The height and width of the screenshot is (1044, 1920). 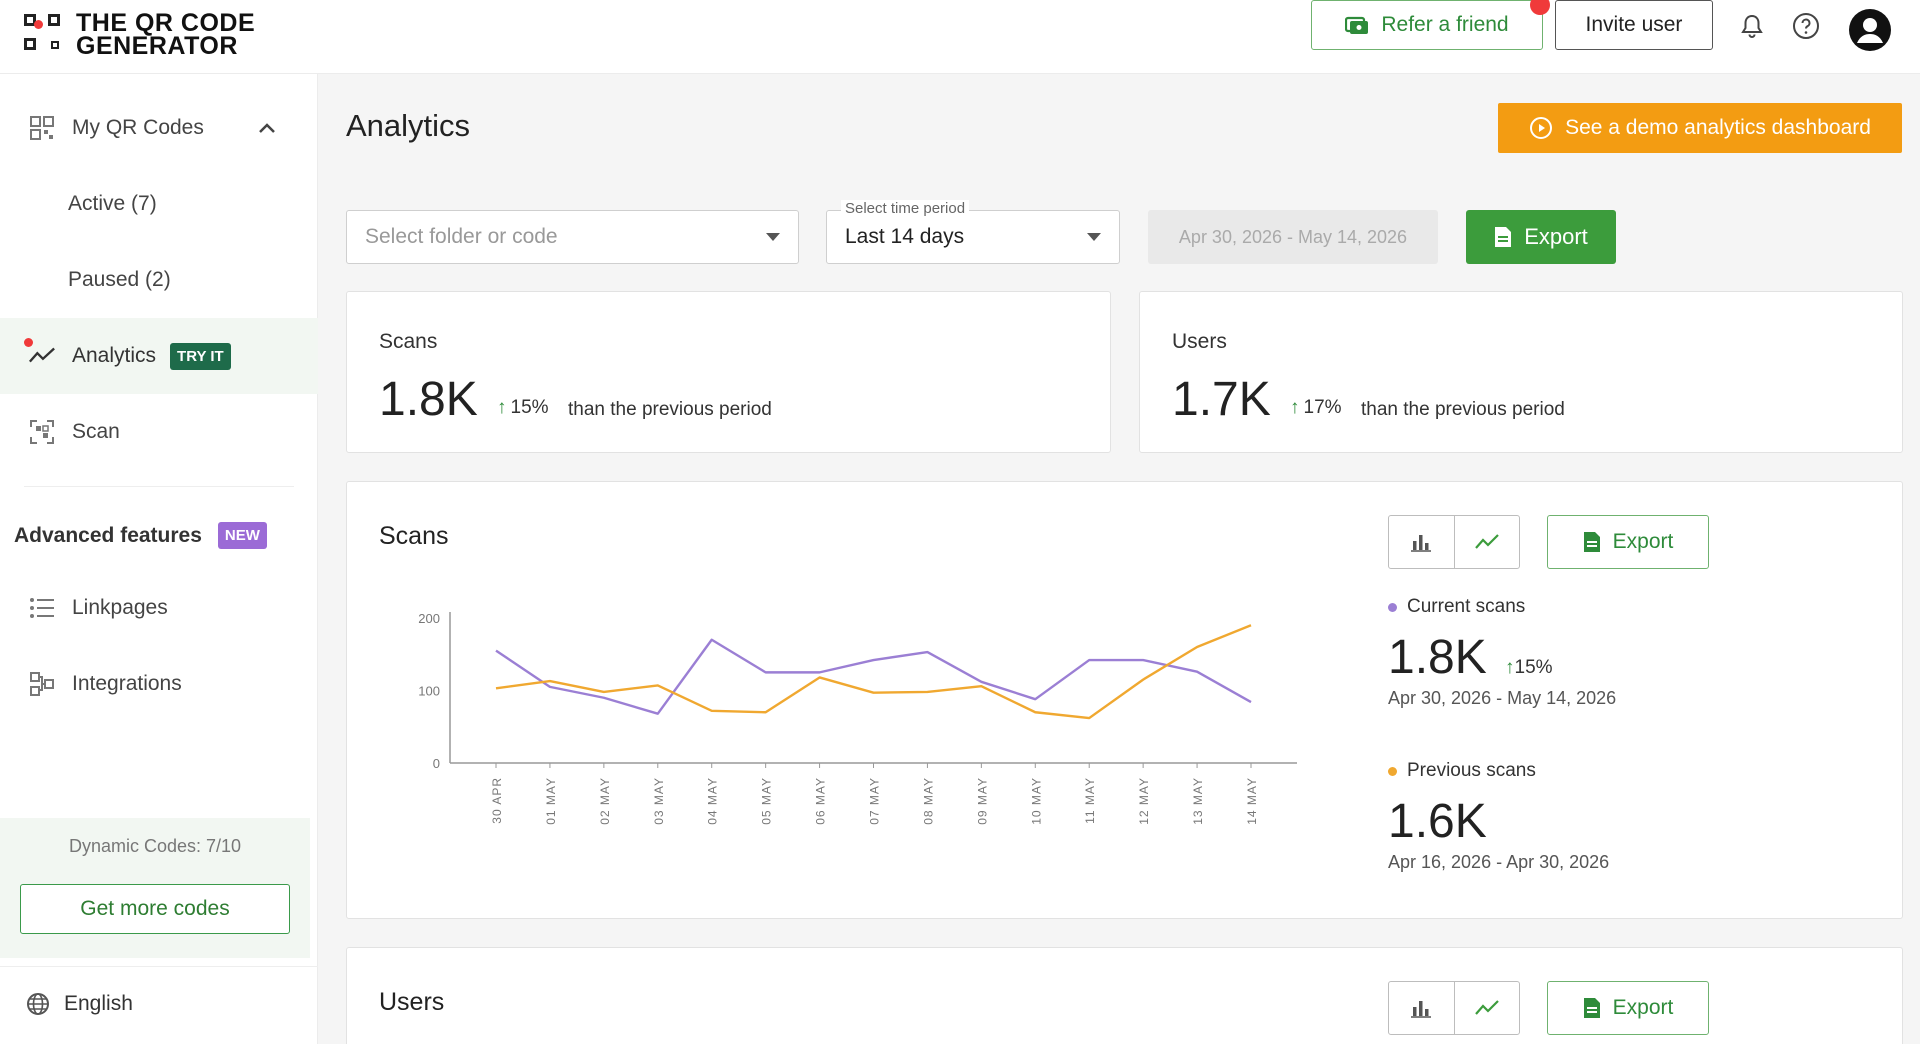 What do you see at coordinates (973, 232) in the screenshot?
I see `time-period-select: Select time period Last 14 days` at bounding box center [973, 232].